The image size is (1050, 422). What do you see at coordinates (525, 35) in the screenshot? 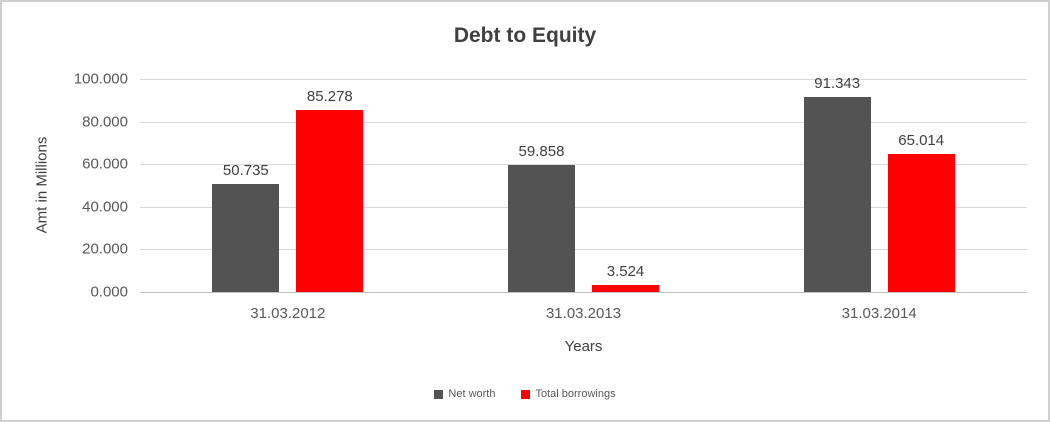
I see `chart-title: Debt to Equity` at bounding box center [525, 35].